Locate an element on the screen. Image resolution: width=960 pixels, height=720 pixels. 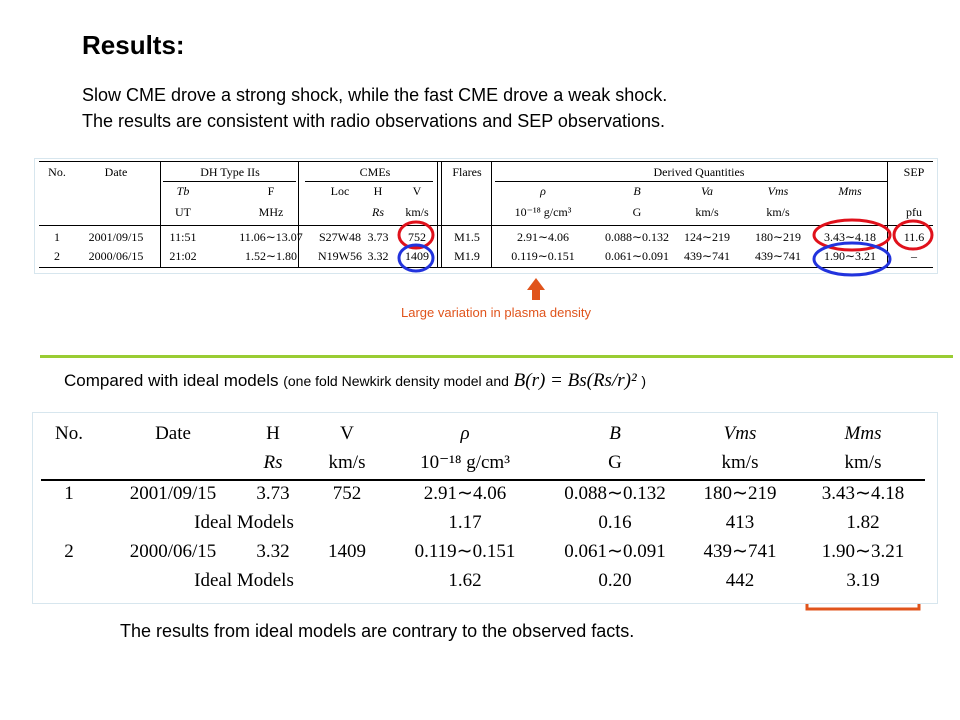
density-annotation: Large variation in plasma density is located at coordinates (496, 312).